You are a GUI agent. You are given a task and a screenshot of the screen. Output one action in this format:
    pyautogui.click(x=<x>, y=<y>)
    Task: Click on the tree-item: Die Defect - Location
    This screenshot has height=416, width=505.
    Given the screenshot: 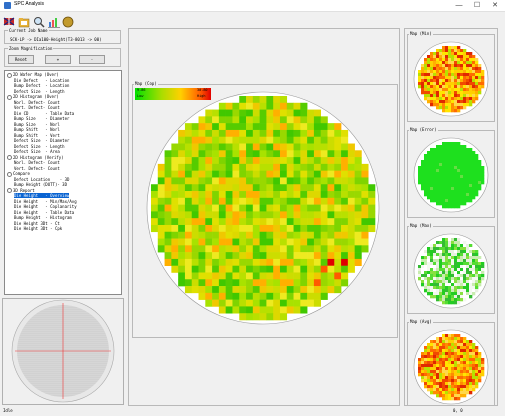 What is the action you would take?
    pyautogui.click(x=63, y=81)
    